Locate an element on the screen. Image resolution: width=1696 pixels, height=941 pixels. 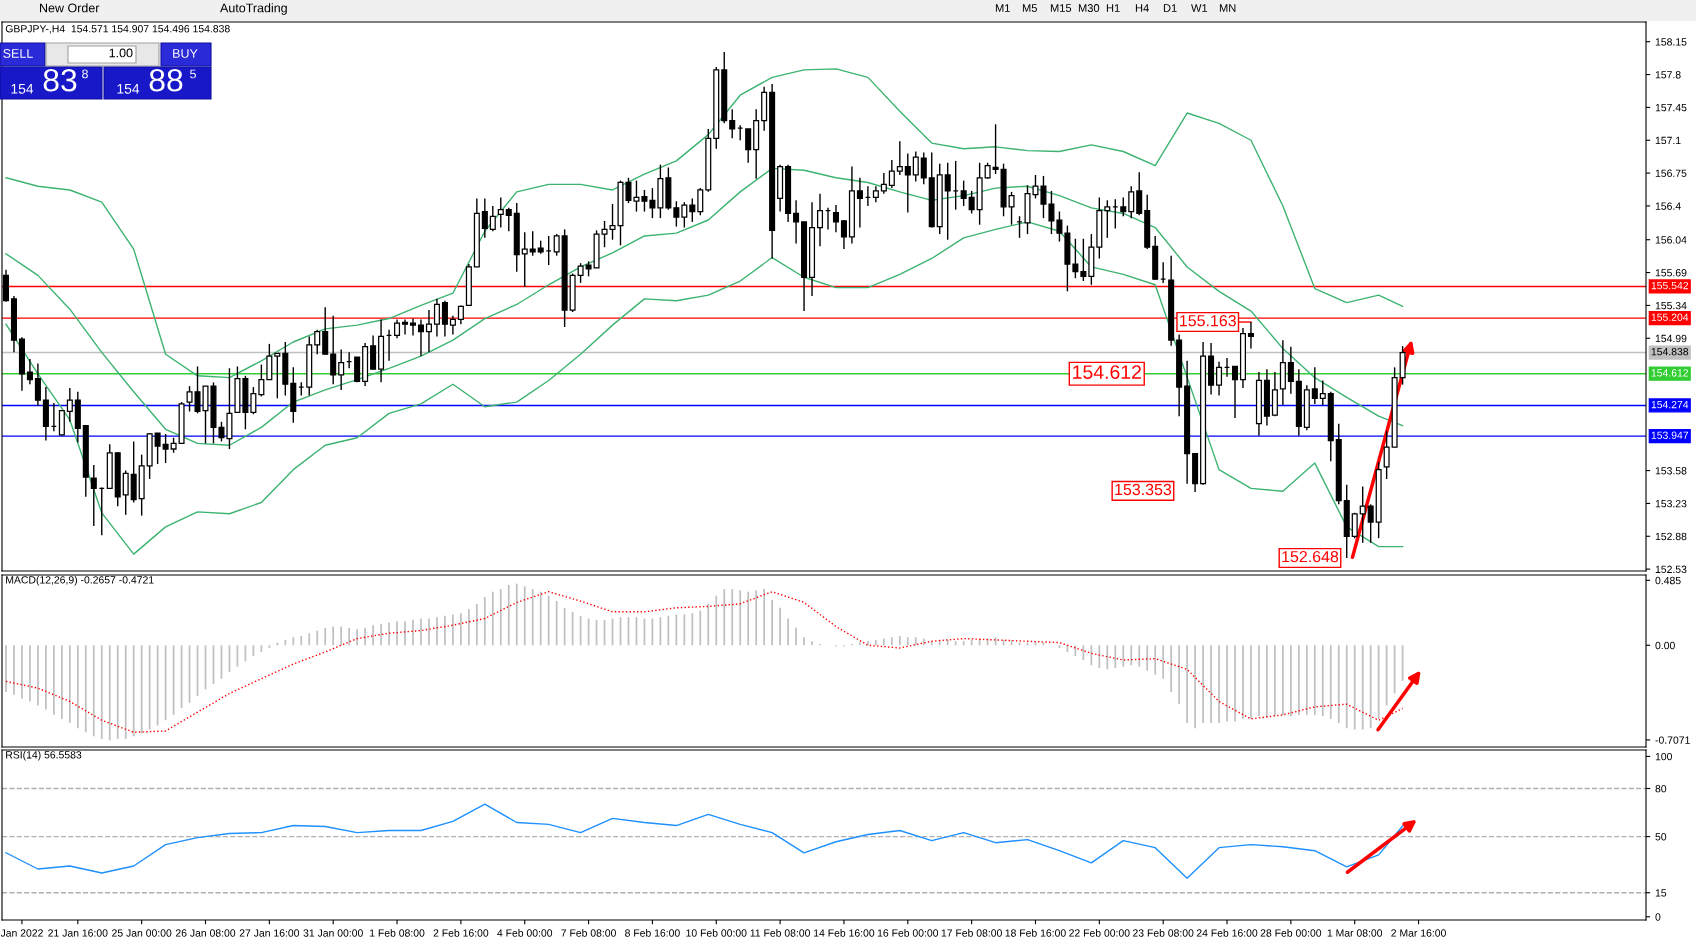
y-tick-label: 156.4 is located at coordinates (1668, 206).